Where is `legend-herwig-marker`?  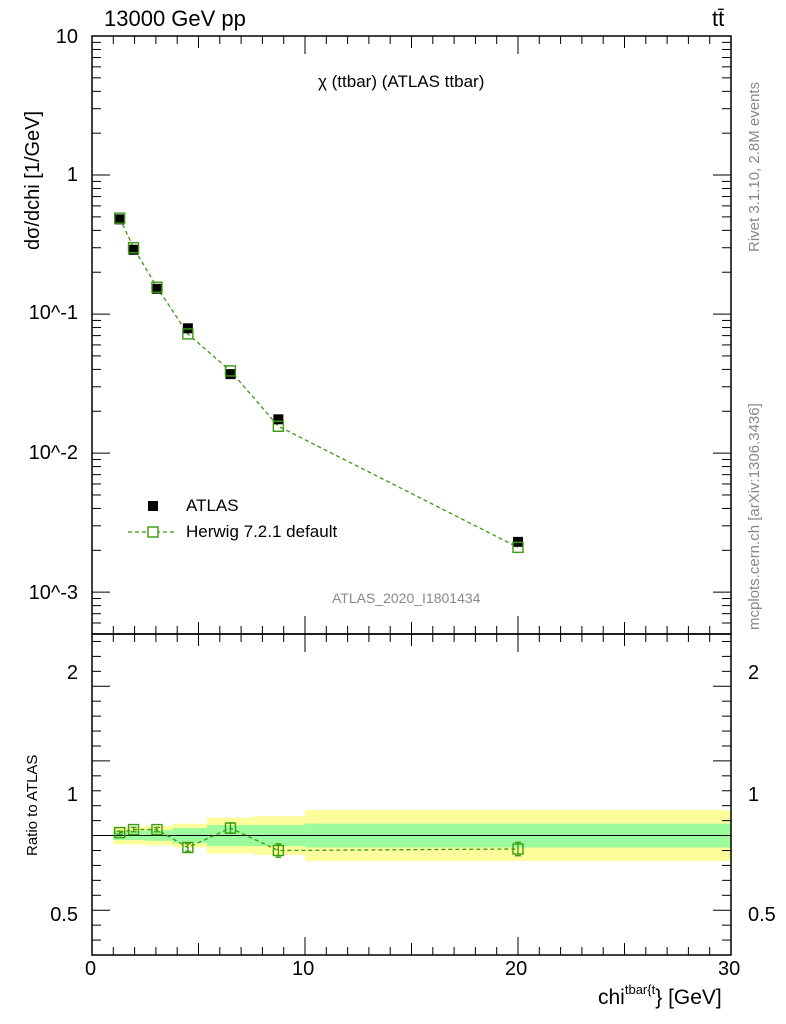
legend-herwig-marker is located at coordinates (153, 532).